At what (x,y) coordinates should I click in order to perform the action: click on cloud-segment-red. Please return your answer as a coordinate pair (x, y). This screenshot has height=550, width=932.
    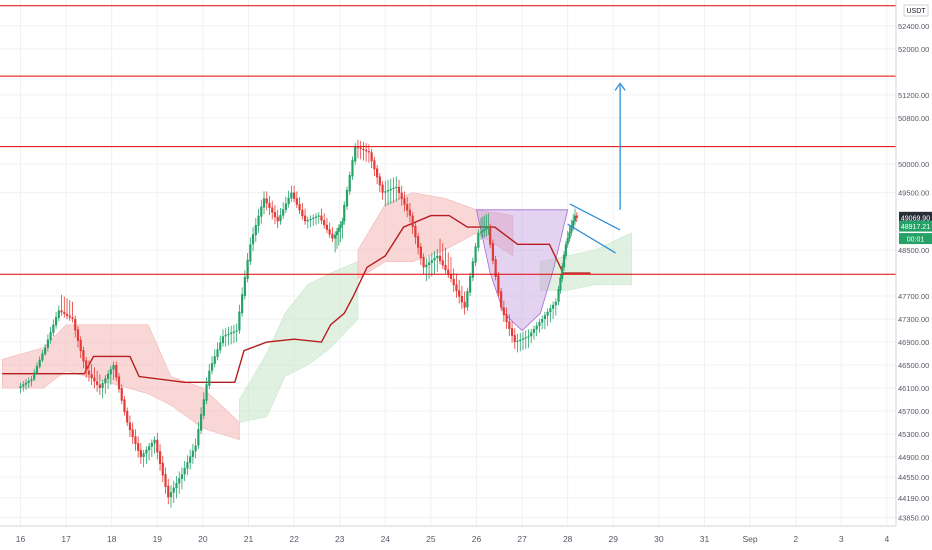
    Looking at the image, I should click on (120, 382).